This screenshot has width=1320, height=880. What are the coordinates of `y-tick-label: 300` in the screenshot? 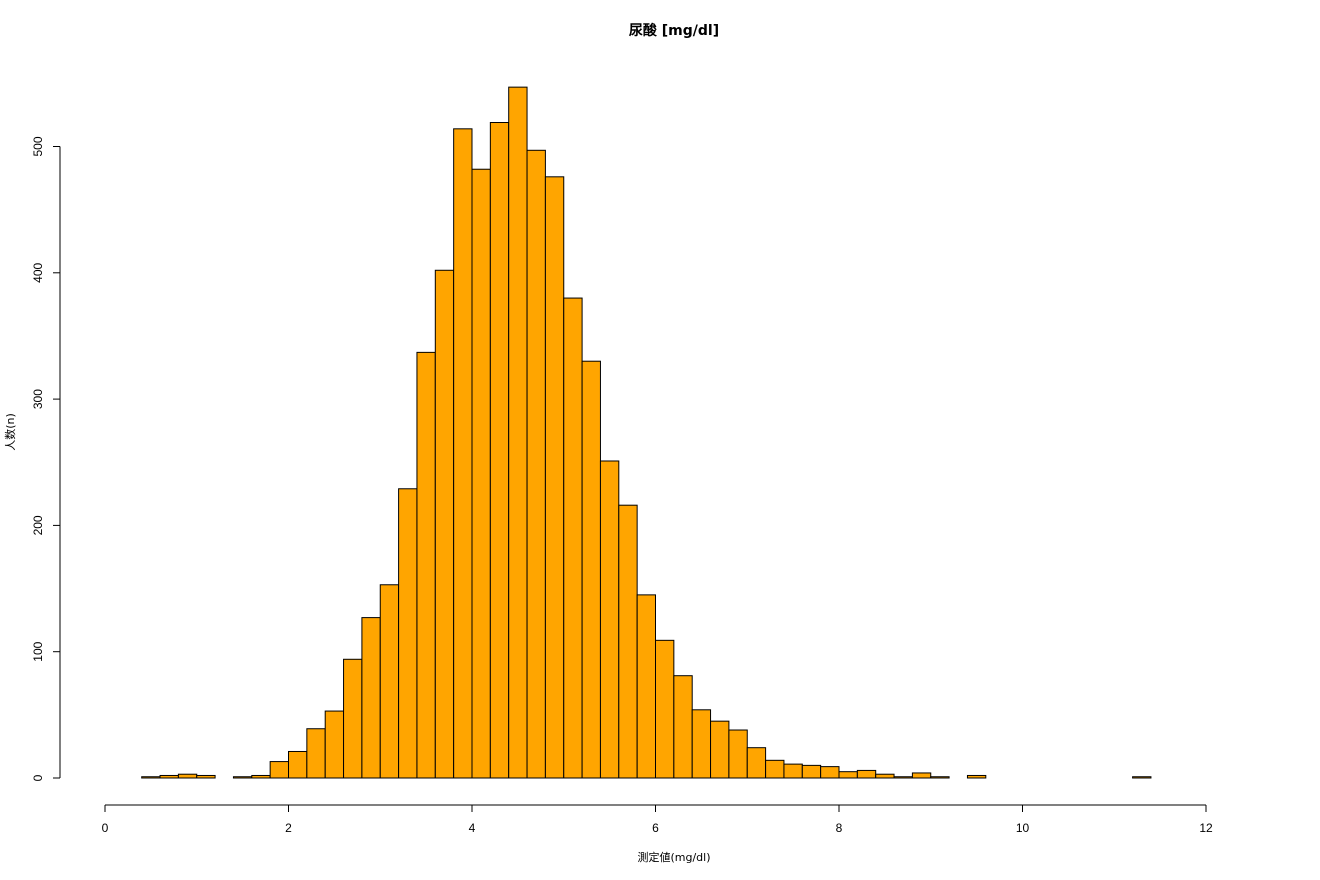 It's located at (38, 399).